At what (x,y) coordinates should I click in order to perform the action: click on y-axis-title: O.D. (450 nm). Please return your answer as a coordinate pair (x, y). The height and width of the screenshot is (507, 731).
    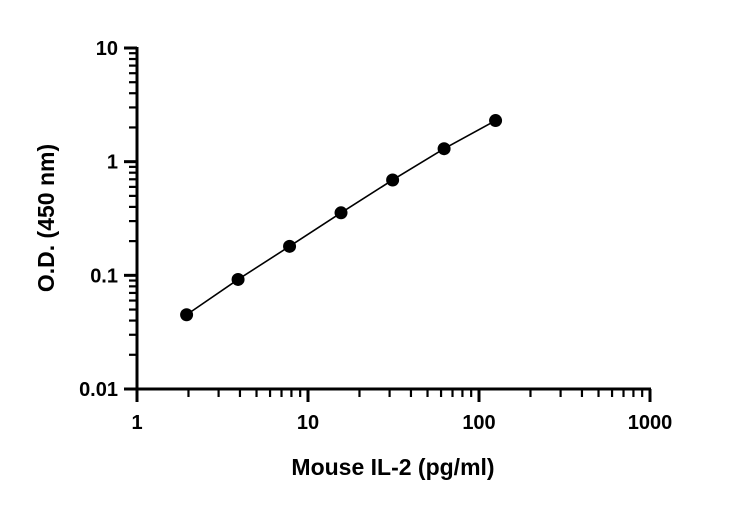
    Looking at the image, I should click on (46, 218).